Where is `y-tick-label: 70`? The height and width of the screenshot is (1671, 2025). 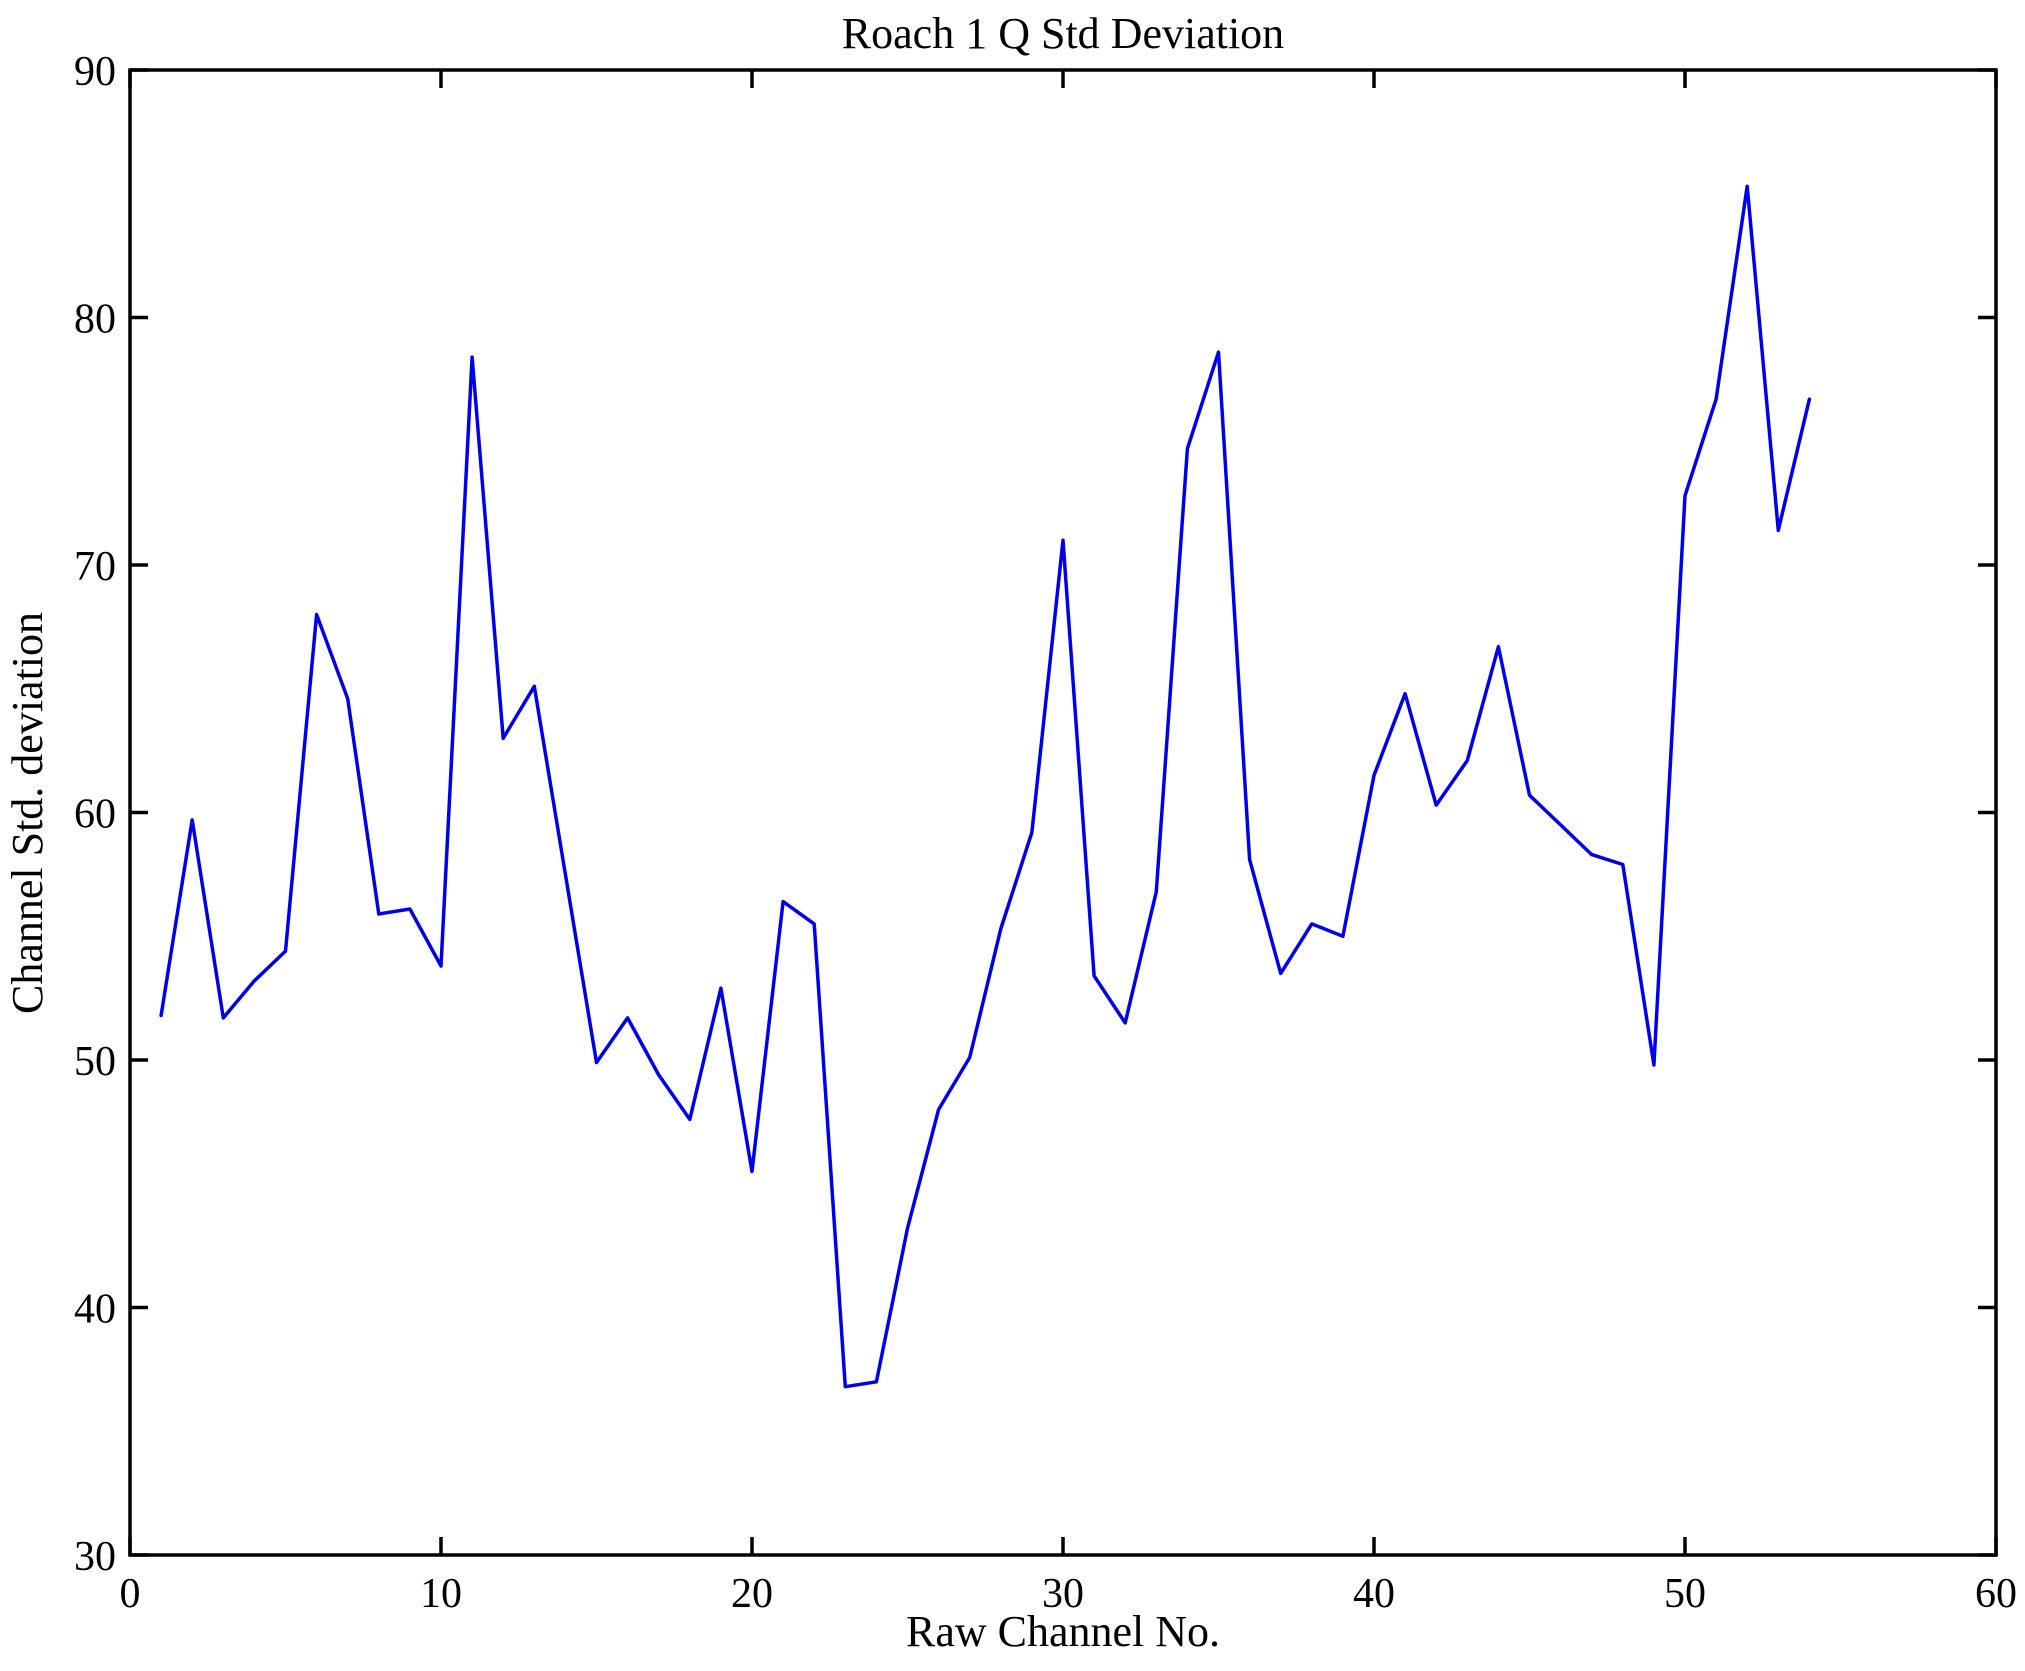 y-tick-label: 70 is located at coordinates (95, 567).